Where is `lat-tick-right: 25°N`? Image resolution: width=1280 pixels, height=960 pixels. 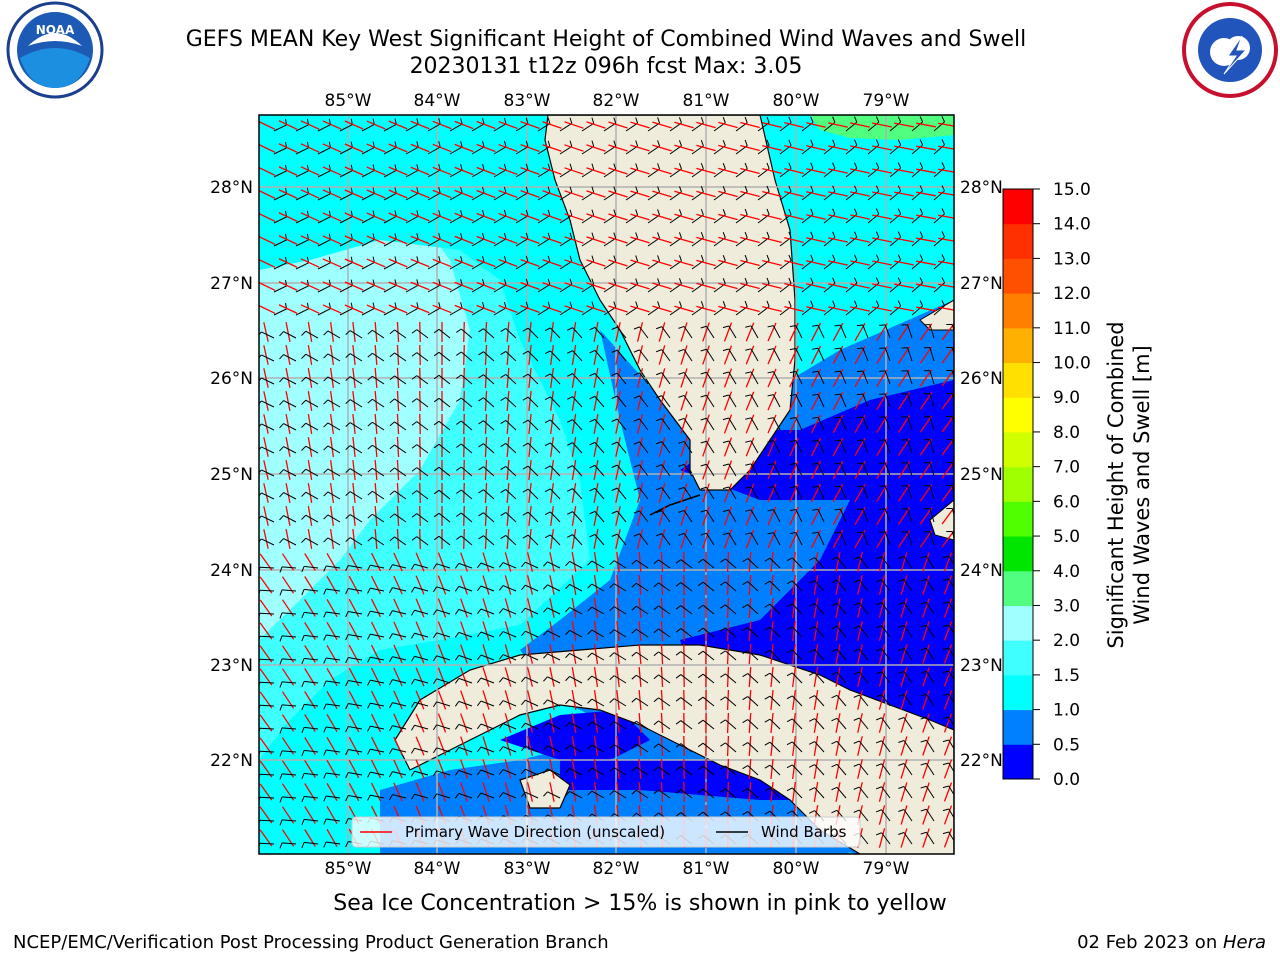 lat-tick-right: 25°N is located at coordinates (981, 475).